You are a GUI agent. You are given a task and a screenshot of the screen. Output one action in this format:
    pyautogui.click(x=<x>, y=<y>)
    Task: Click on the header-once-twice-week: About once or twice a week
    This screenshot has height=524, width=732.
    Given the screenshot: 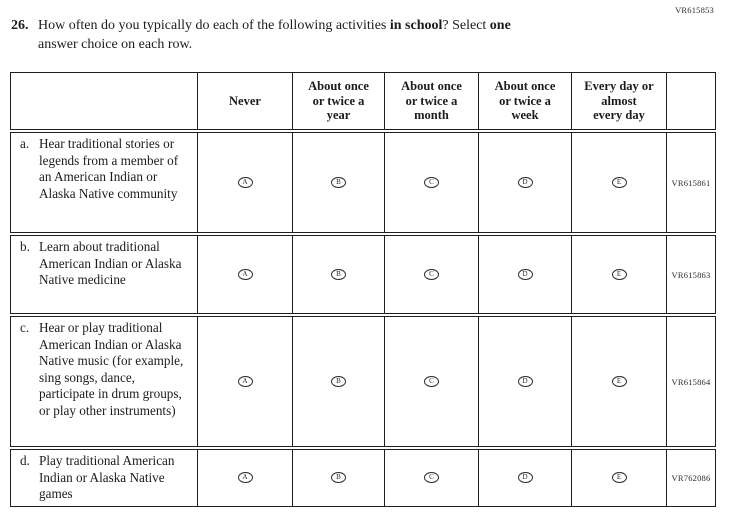 What is the action you would take?
    pyautogui.click(x=525, y=101)
    